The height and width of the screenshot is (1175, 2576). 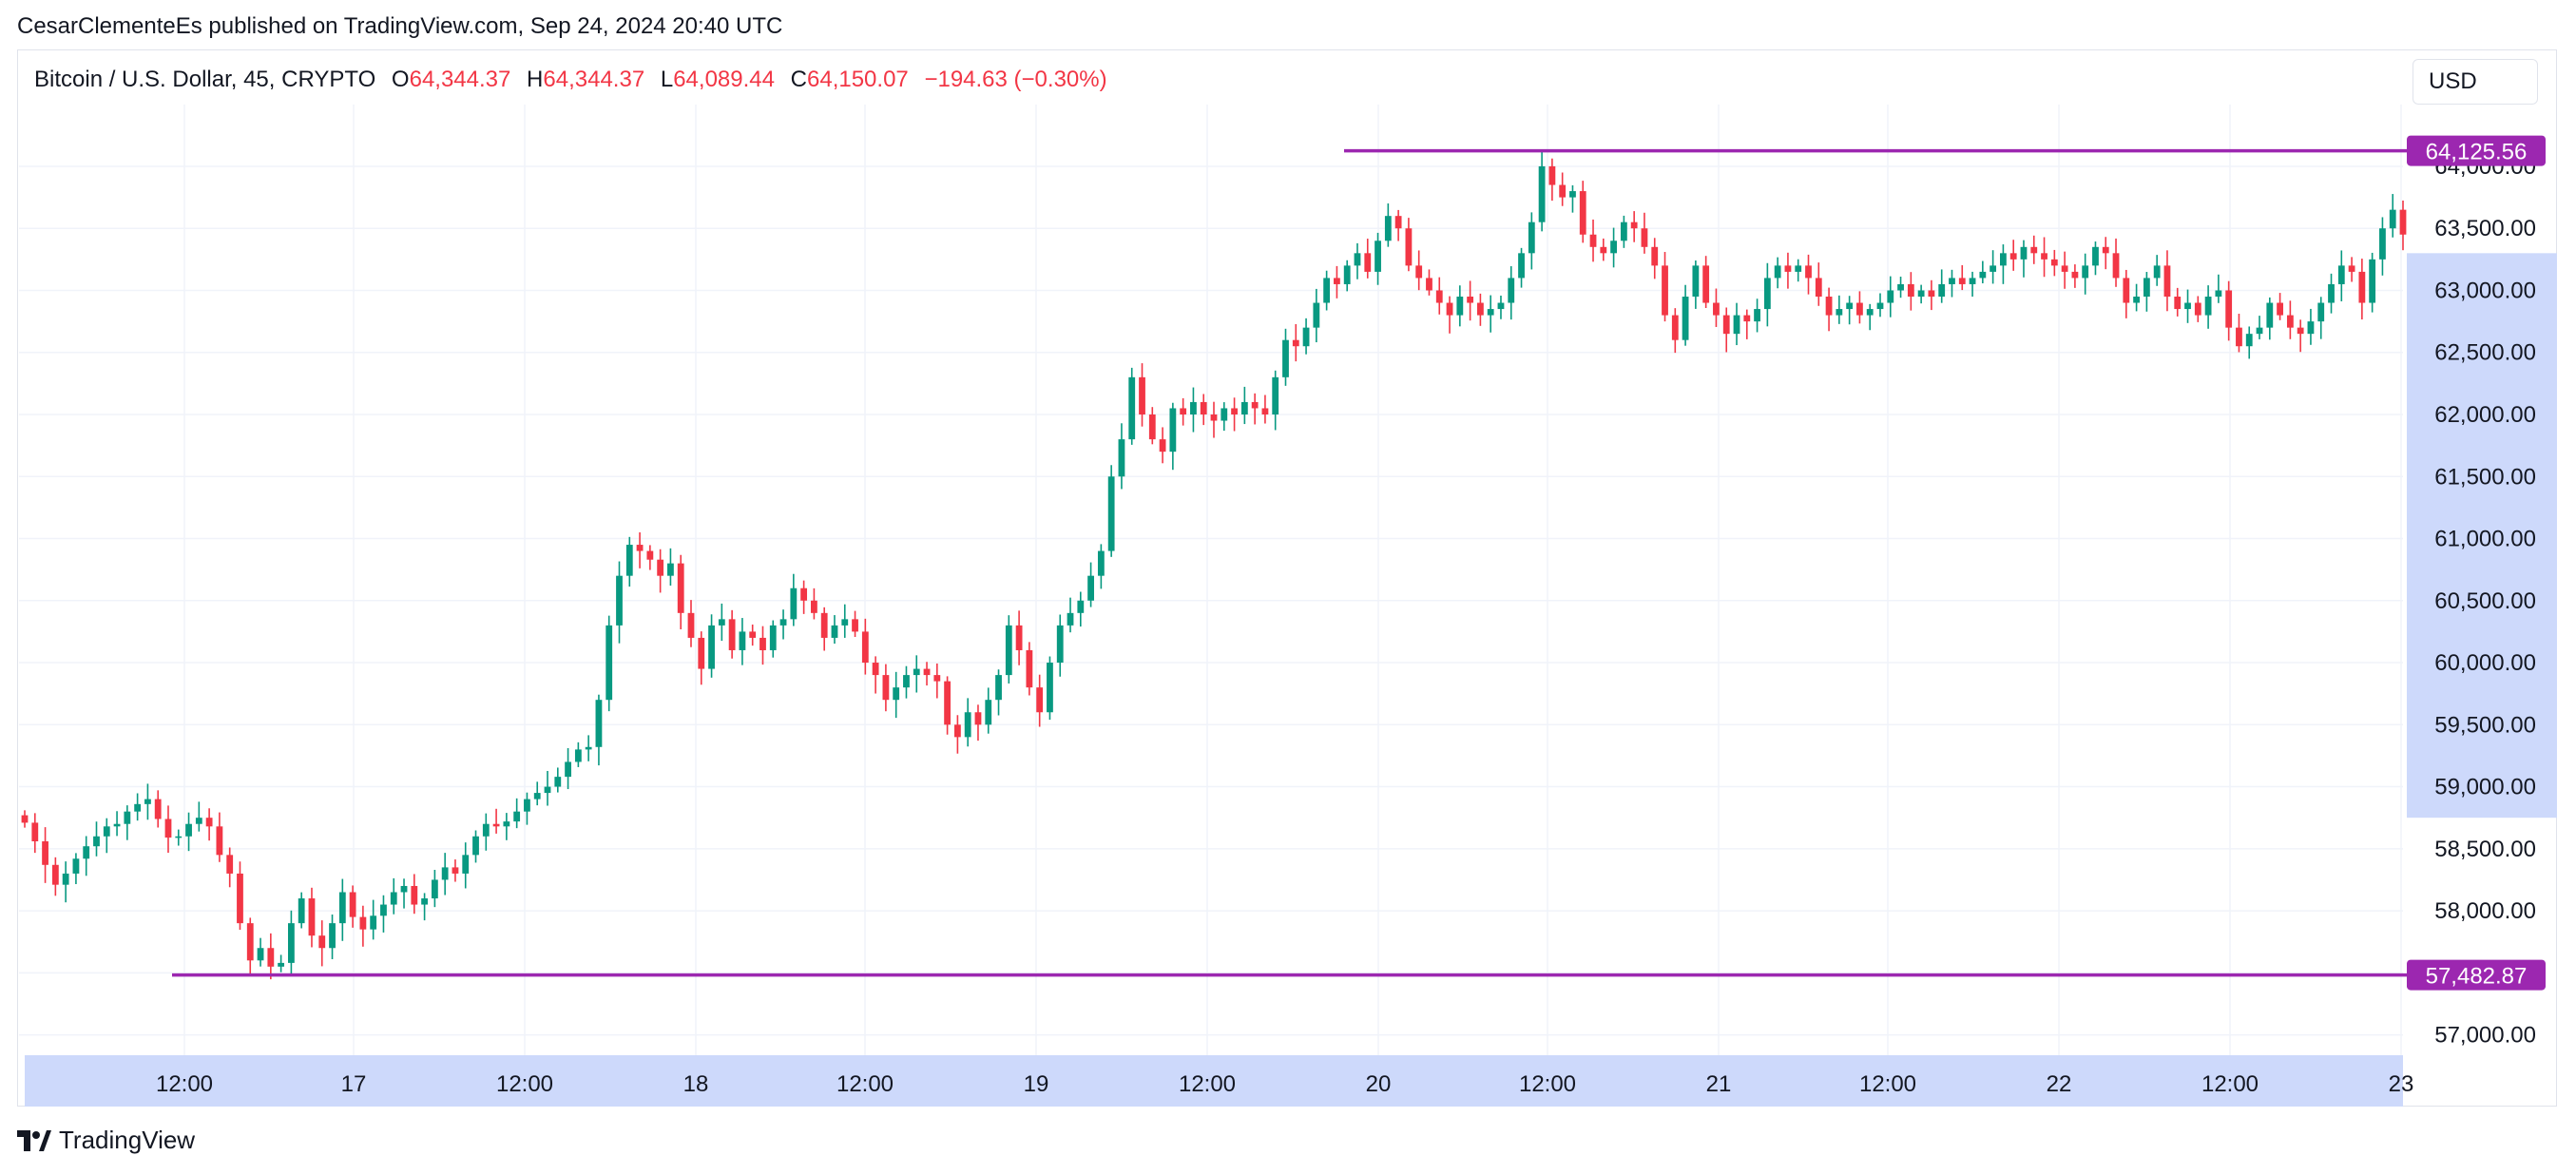 What do you see at coordinates (1016, 79) in the screenshot?
I see `change-value: −194.63 (−0.30%)` at bounding box center [1016, 79].